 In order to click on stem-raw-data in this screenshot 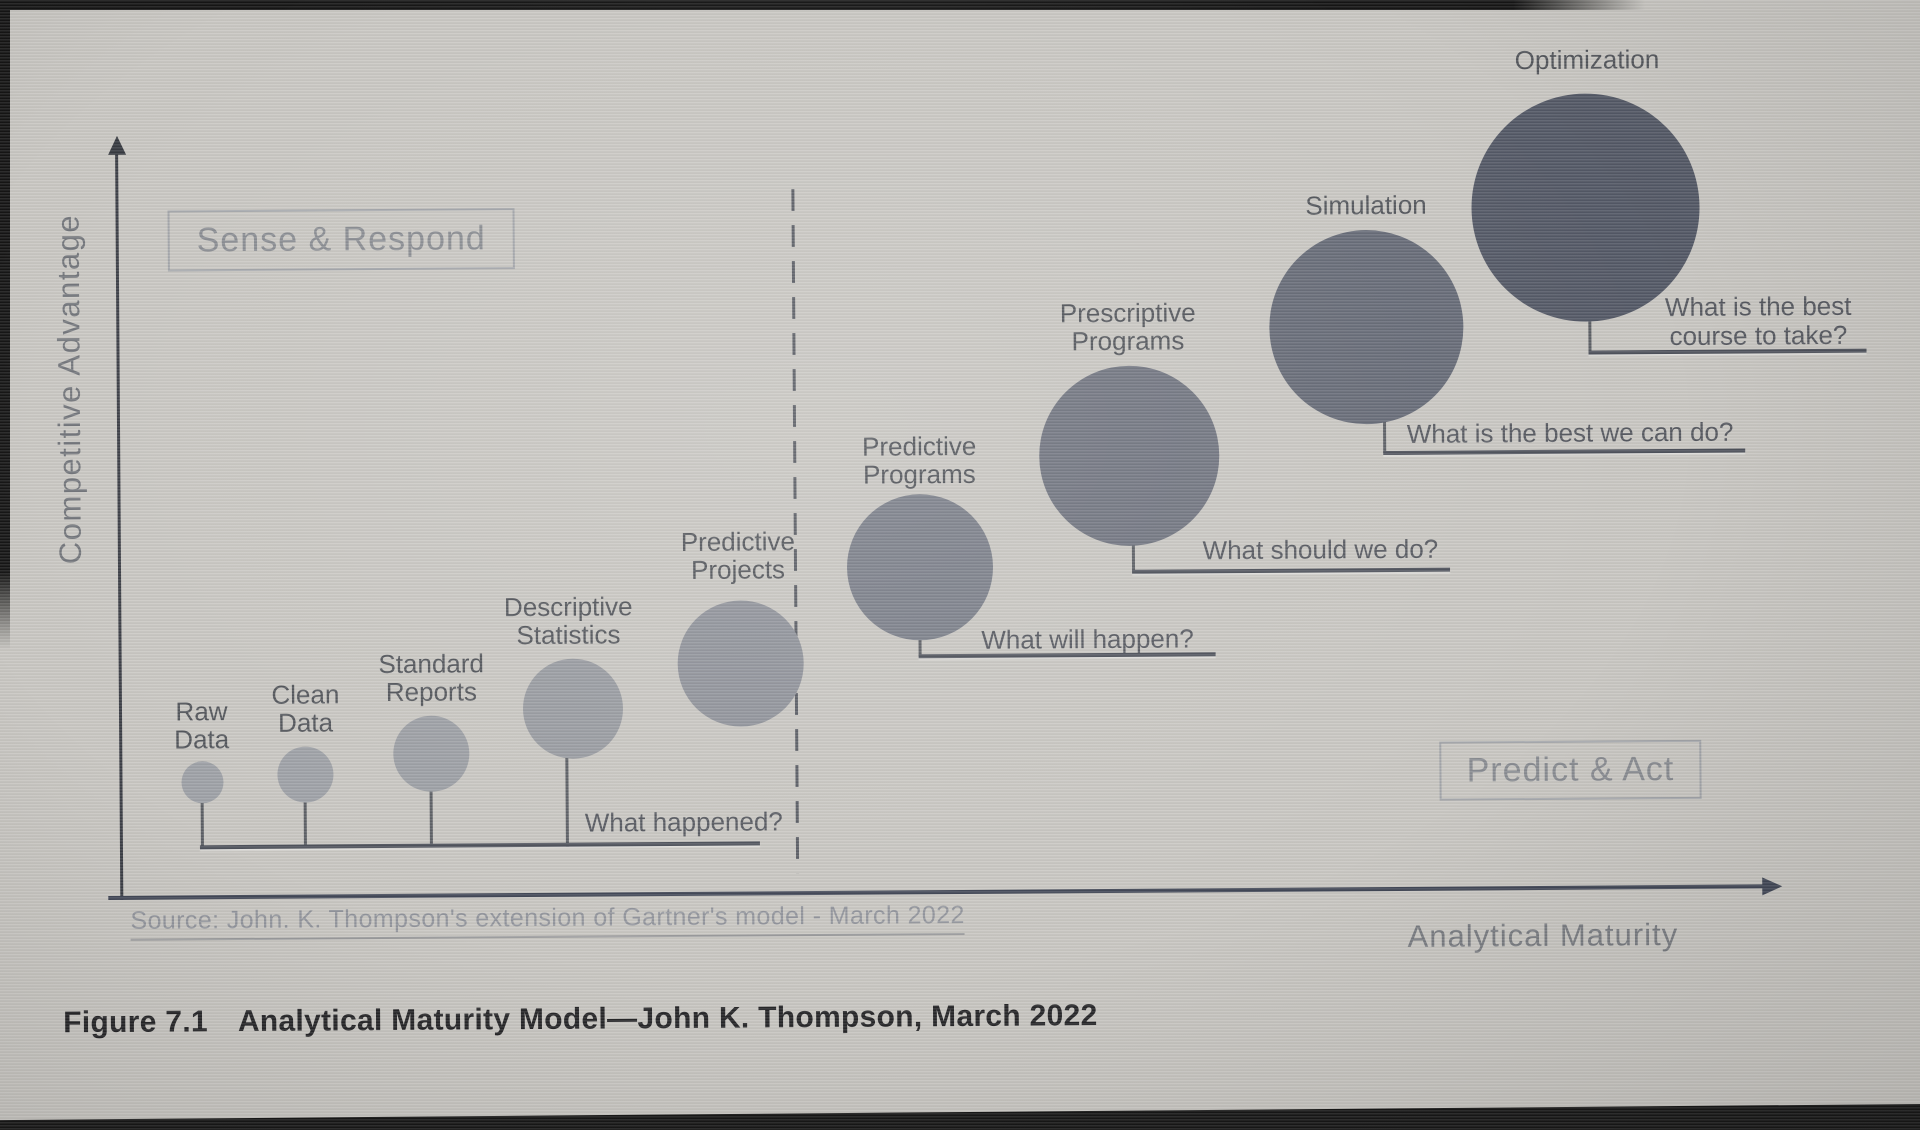, I will do `click(202, 823)`.